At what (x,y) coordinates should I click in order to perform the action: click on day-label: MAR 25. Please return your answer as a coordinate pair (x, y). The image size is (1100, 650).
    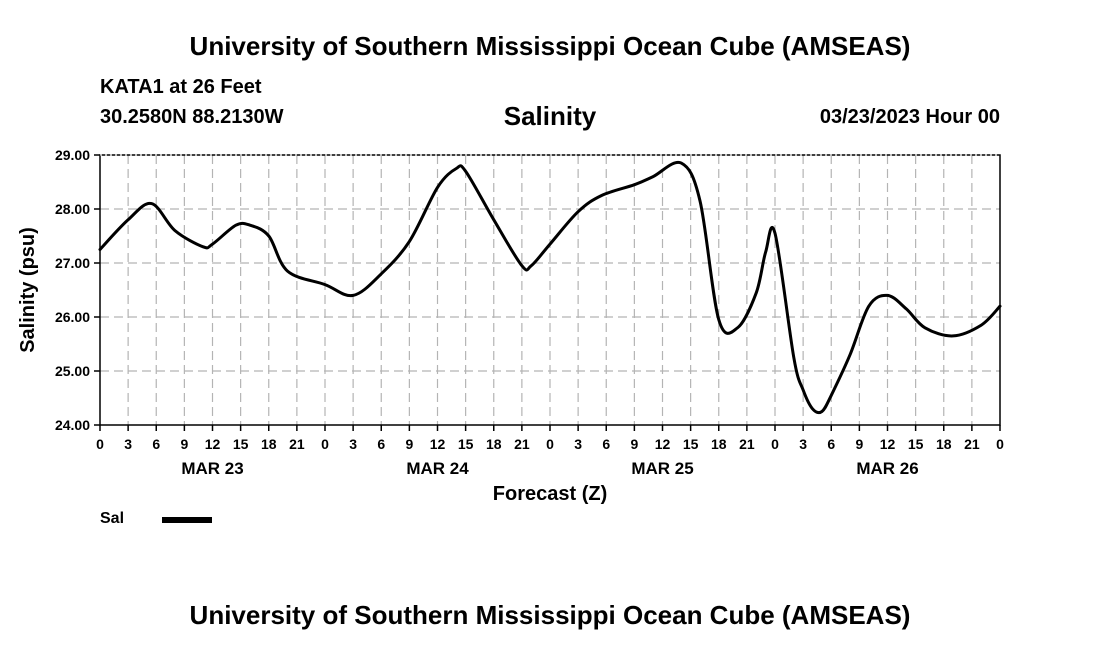
    Looking at the image, I should click on (662, 468).